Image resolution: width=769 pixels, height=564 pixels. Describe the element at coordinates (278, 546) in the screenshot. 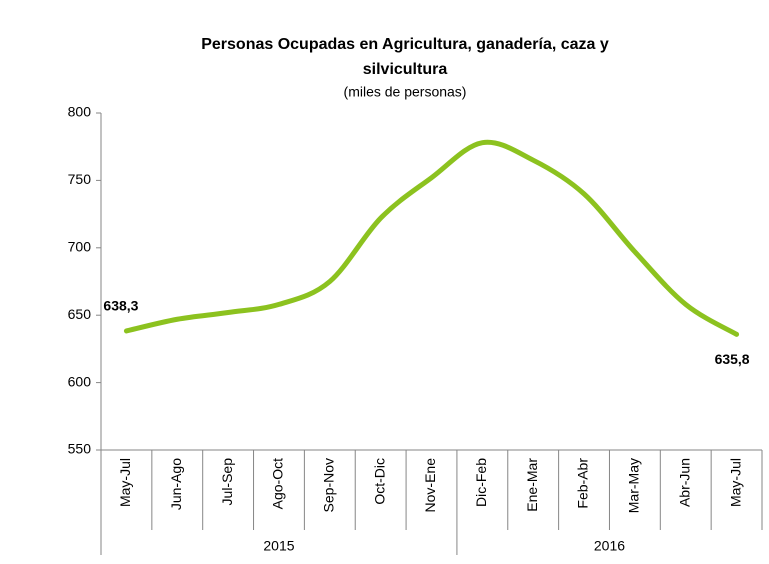

I see `group-label: 2015` at that location.